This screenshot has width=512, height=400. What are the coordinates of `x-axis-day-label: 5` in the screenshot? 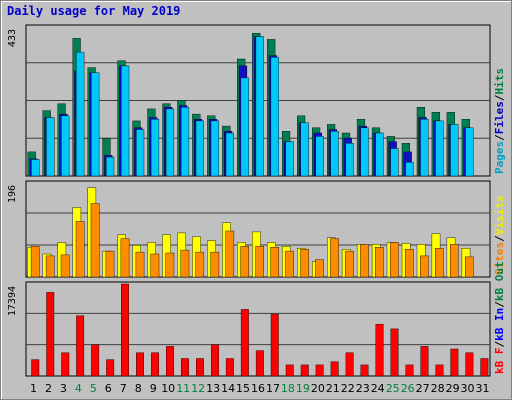 It's located at (93, 388).